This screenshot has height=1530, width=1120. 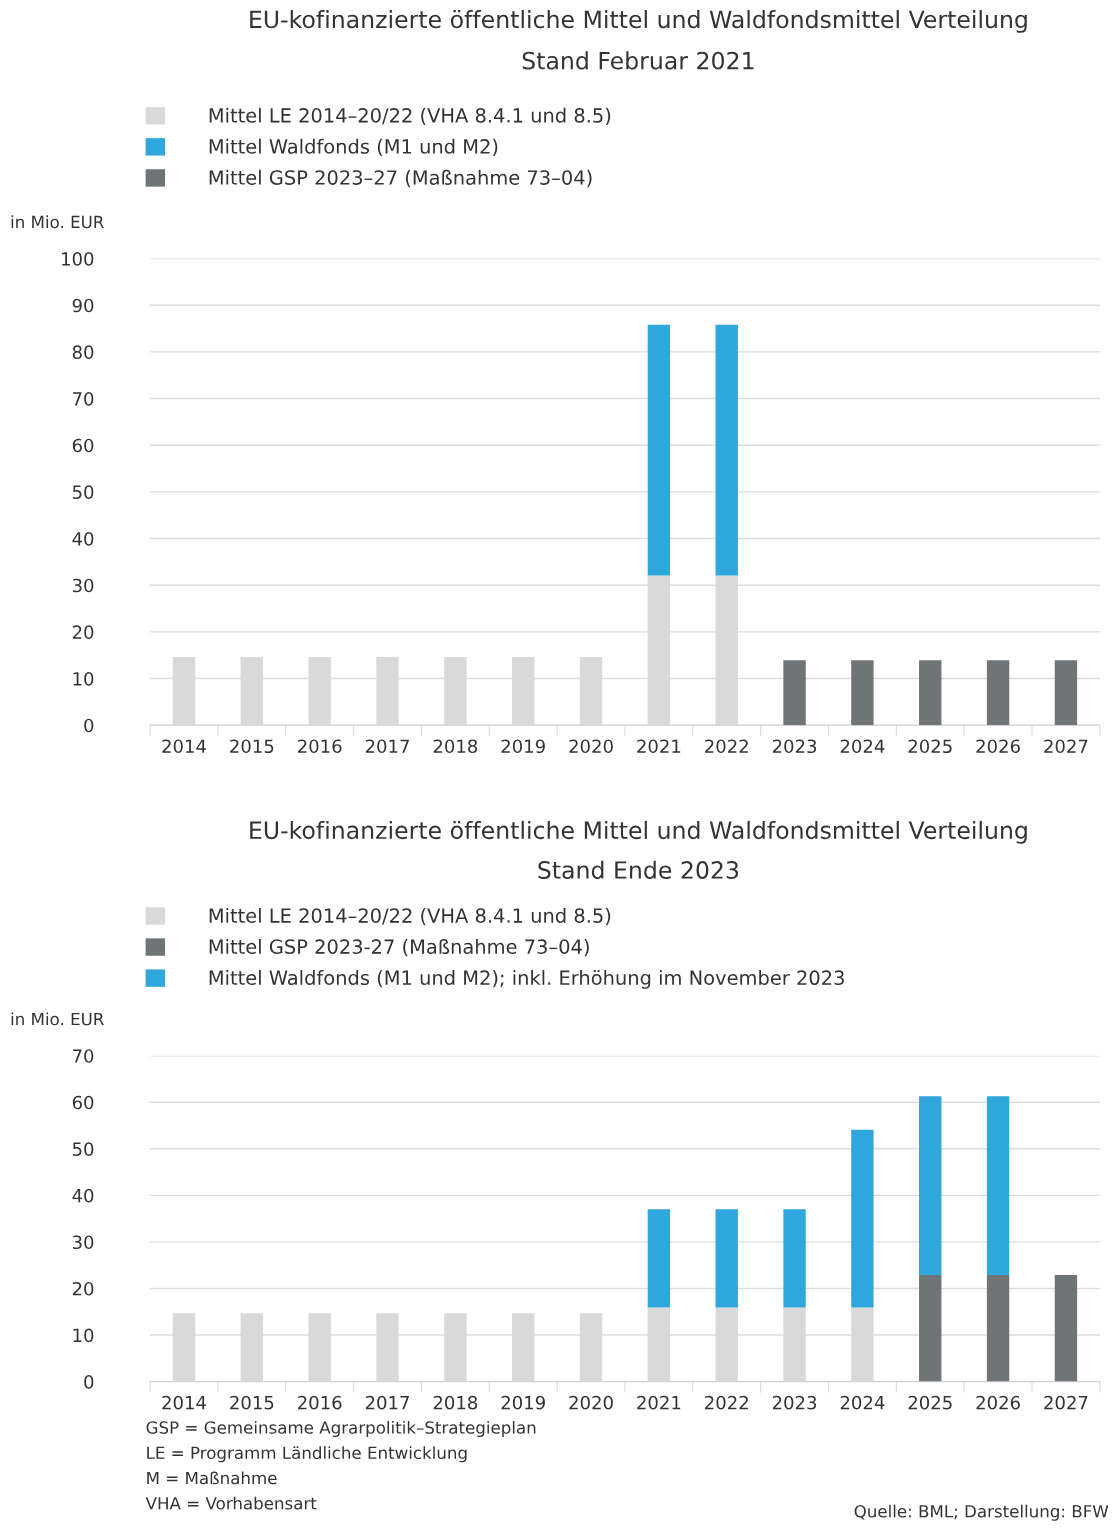 I want to click on y-tick-label: 90, so click(x=83, y=305).